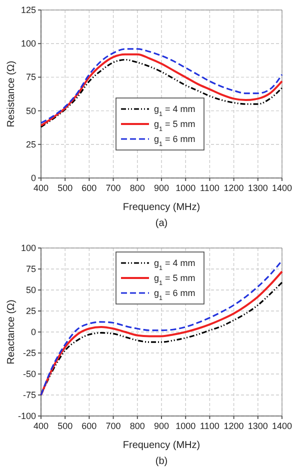 The width and height of the screenshot is (292, 475). Describe the element at coordinates (161, 461) in the screenshot. I see `text: (b)` at that location.